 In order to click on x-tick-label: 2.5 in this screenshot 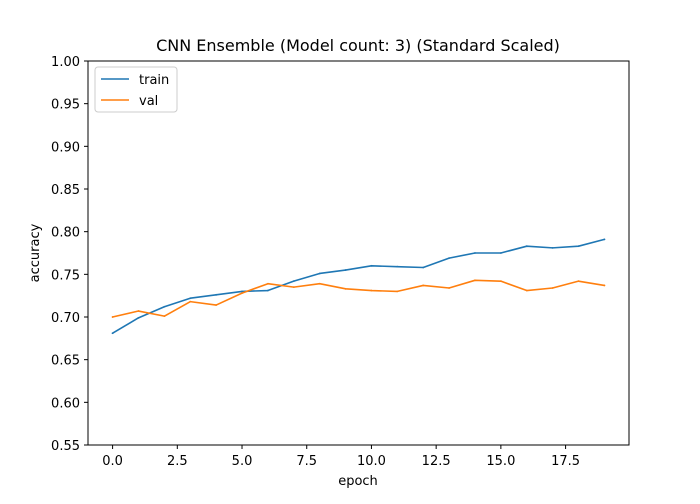, I will do `click(177, 461)`.